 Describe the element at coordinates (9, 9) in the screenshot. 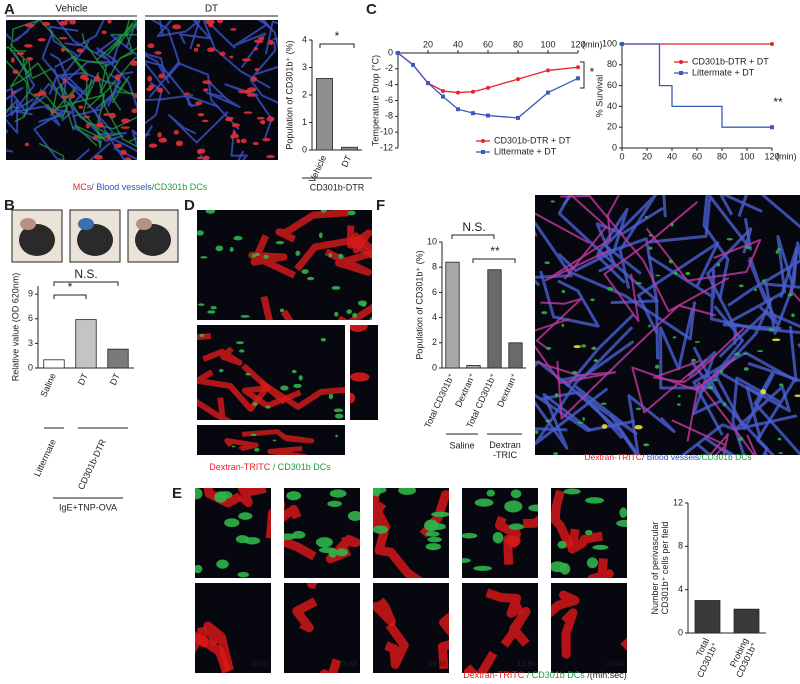

I see `panel-letter: A` at that location.